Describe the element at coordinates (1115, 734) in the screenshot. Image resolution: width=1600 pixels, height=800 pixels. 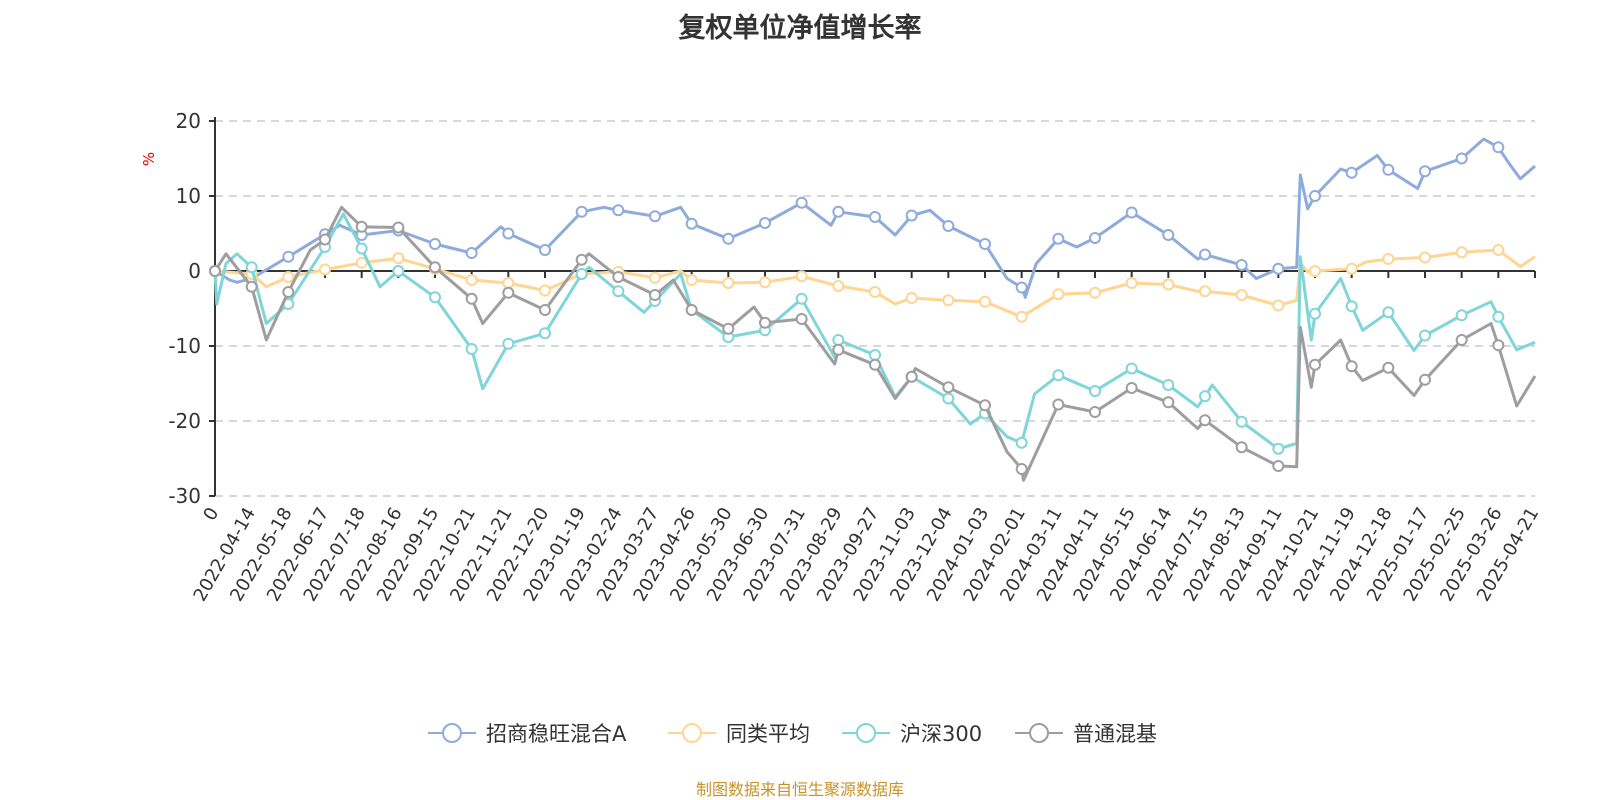
I see `legend-label: 普通混基` at that location.